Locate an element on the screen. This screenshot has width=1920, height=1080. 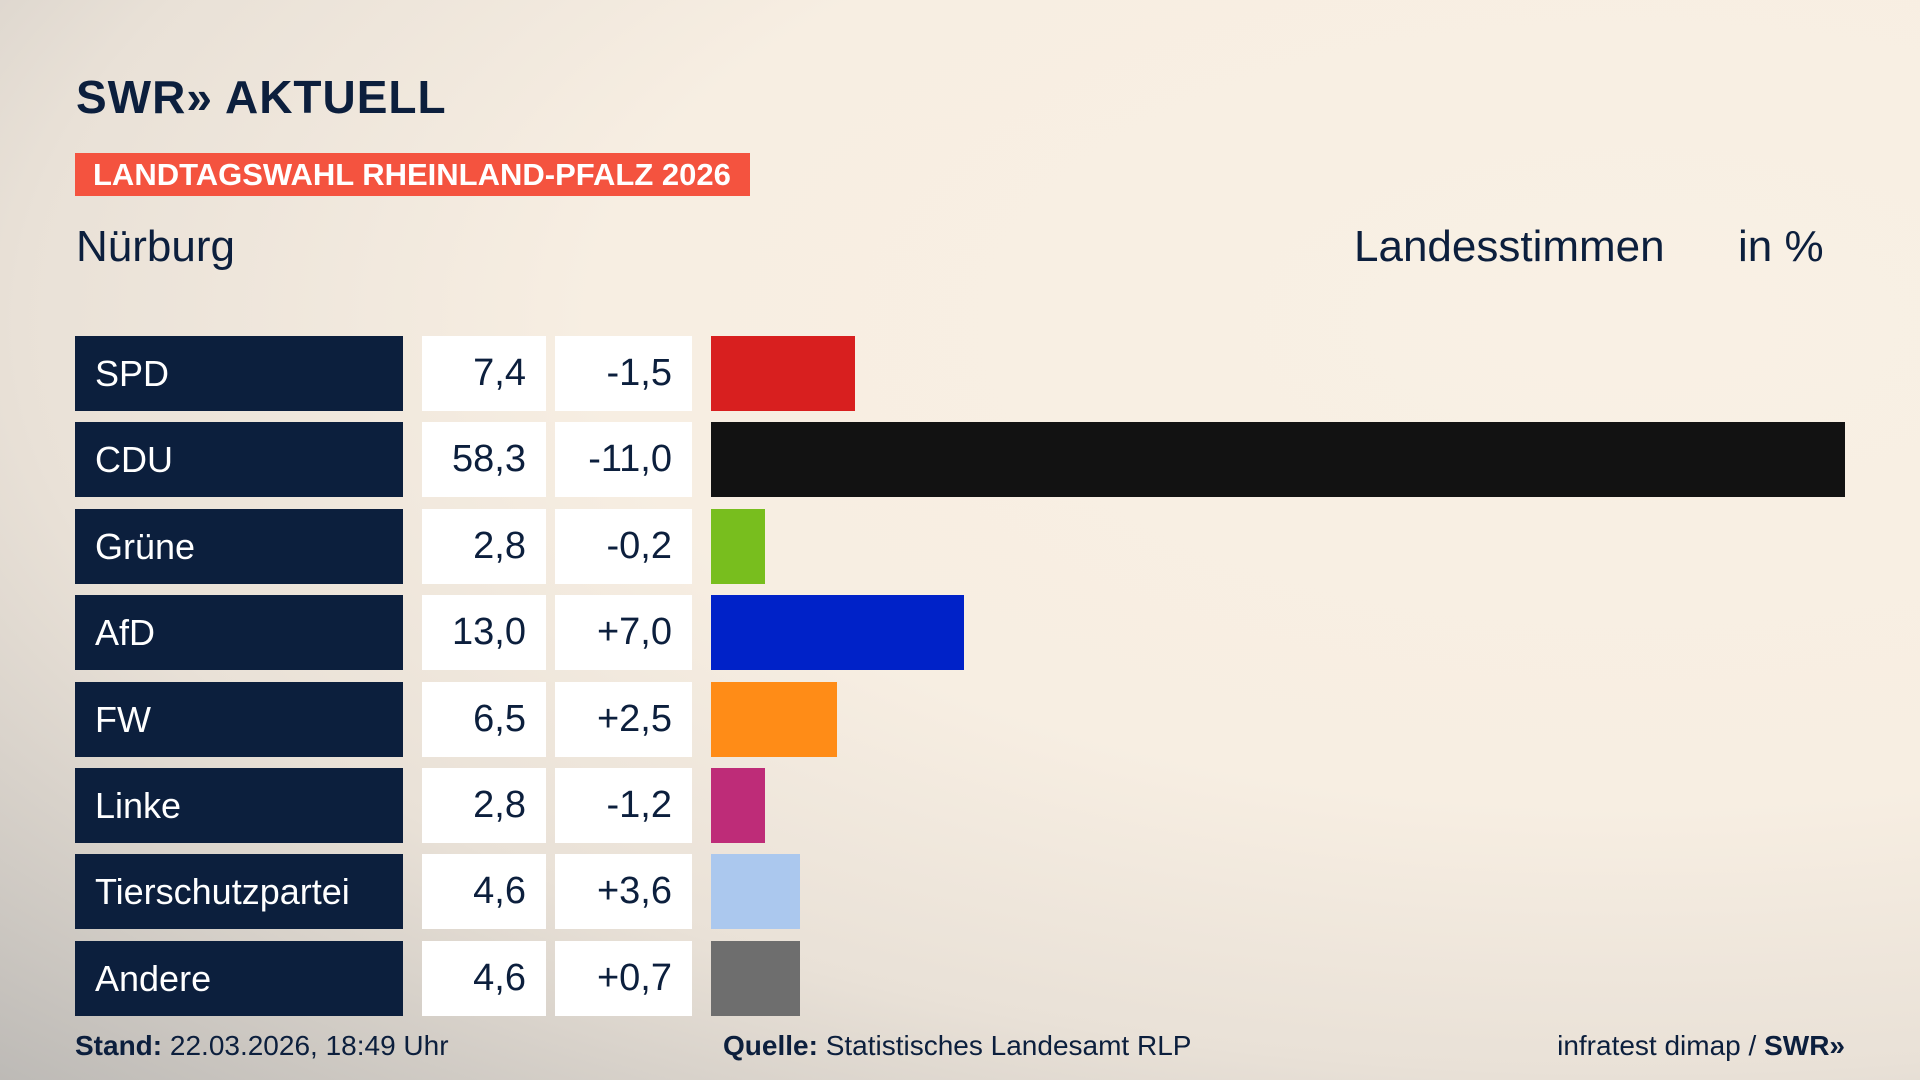
value-label: 7,4 is located at coordinates (484, 373).